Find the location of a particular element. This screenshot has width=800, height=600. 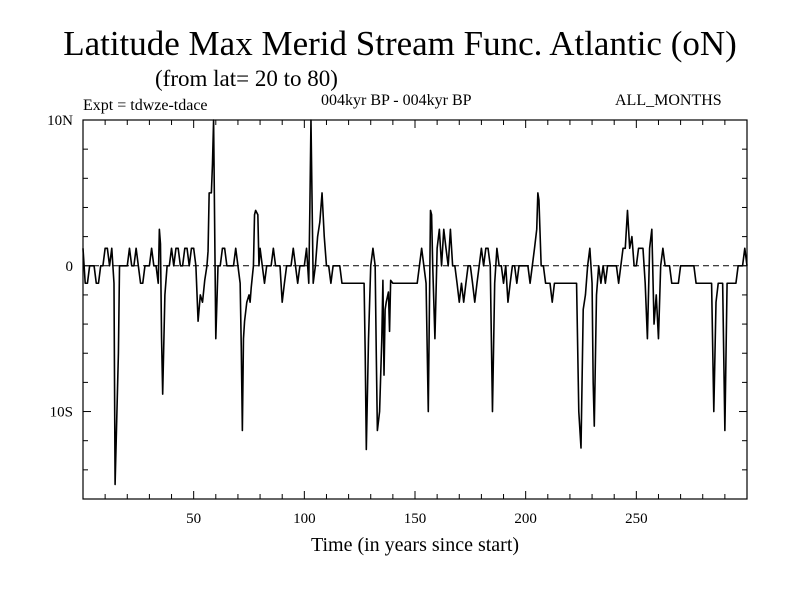

y-tick-label: 0 is located at coordinates (70, 267).